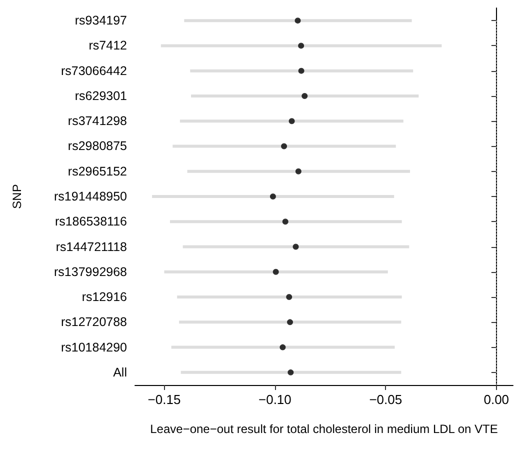  What do you see at coordinates (17, 196) in the screenshot?
I see `y-axis-title: SNP` at bounding box center [17, 196].